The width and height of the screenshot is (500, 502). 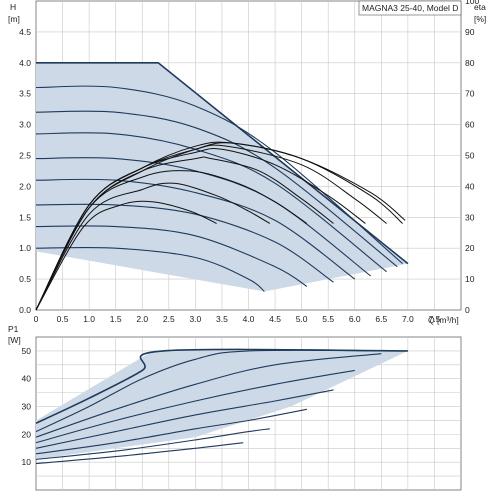 I want to click on x-tick-label: 2.0, so click(x=142, y=319).